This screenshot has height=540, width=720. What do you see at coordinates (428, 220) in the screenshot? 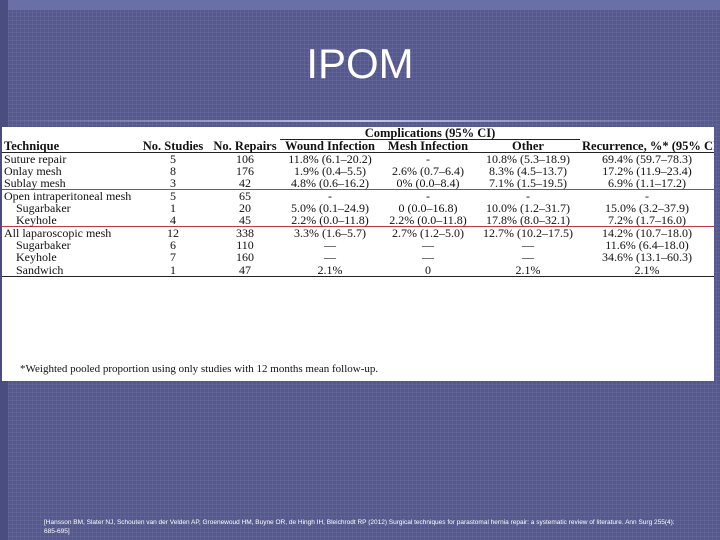
I see `cell-mesh: 2.2% (0.0–11.8)` at bounding box center [428, 220].